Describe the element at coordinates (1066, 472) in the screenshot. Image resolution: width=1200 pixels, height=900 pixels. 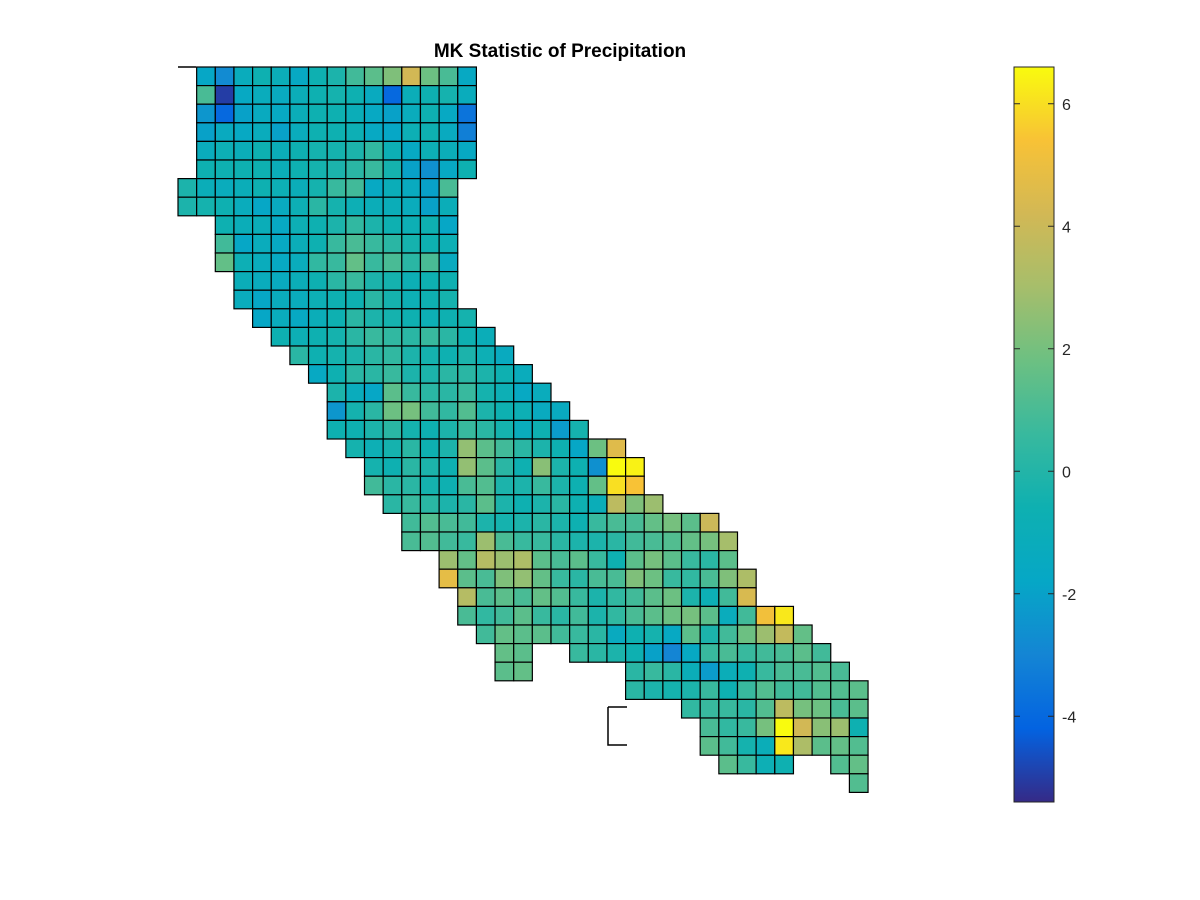
I see `colorbar-tick-label: 0` at that location.